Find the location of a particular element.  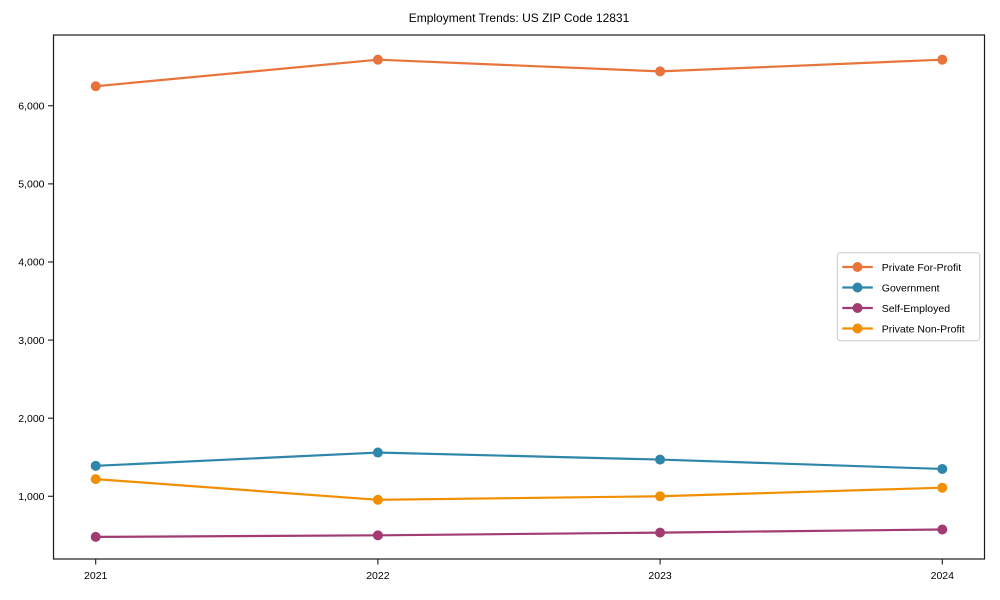

x-axis-tick-label: 2021 is located at coordinates (96, 576).